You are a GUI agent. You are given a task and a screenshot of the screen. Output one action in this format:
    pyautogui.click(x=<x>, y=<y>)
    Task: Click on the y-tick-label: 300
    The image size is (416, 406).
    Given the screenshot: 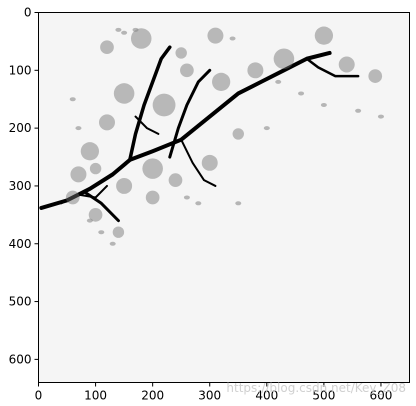 What is the action you would take?
    pyautogui.click(x=20, y=186)
    